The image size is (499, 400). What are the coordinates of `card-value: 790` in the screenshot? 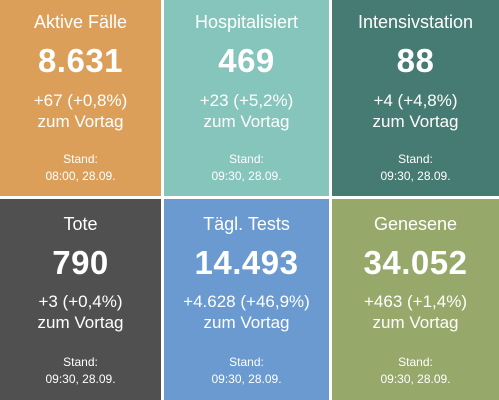 It's located at (80, 262).